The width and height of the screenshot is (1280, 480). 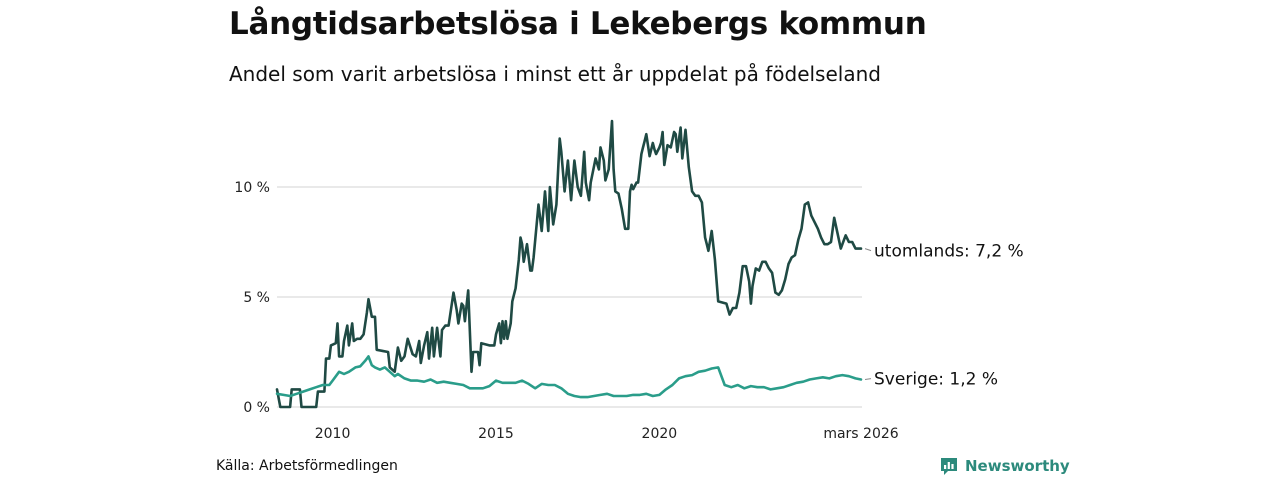 What do you see at coordinates (256, 408) in the screenshot?
I see `y-tick-label: 0 %` at bounding box center [256, 408].